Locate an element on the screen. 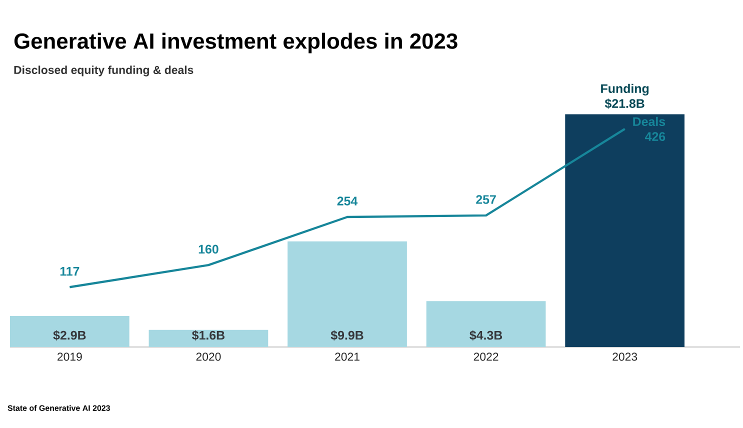 Image resolution: width=743 pixels, height=428 pixels. data-label: 254 is located at coordinates (347, 201).